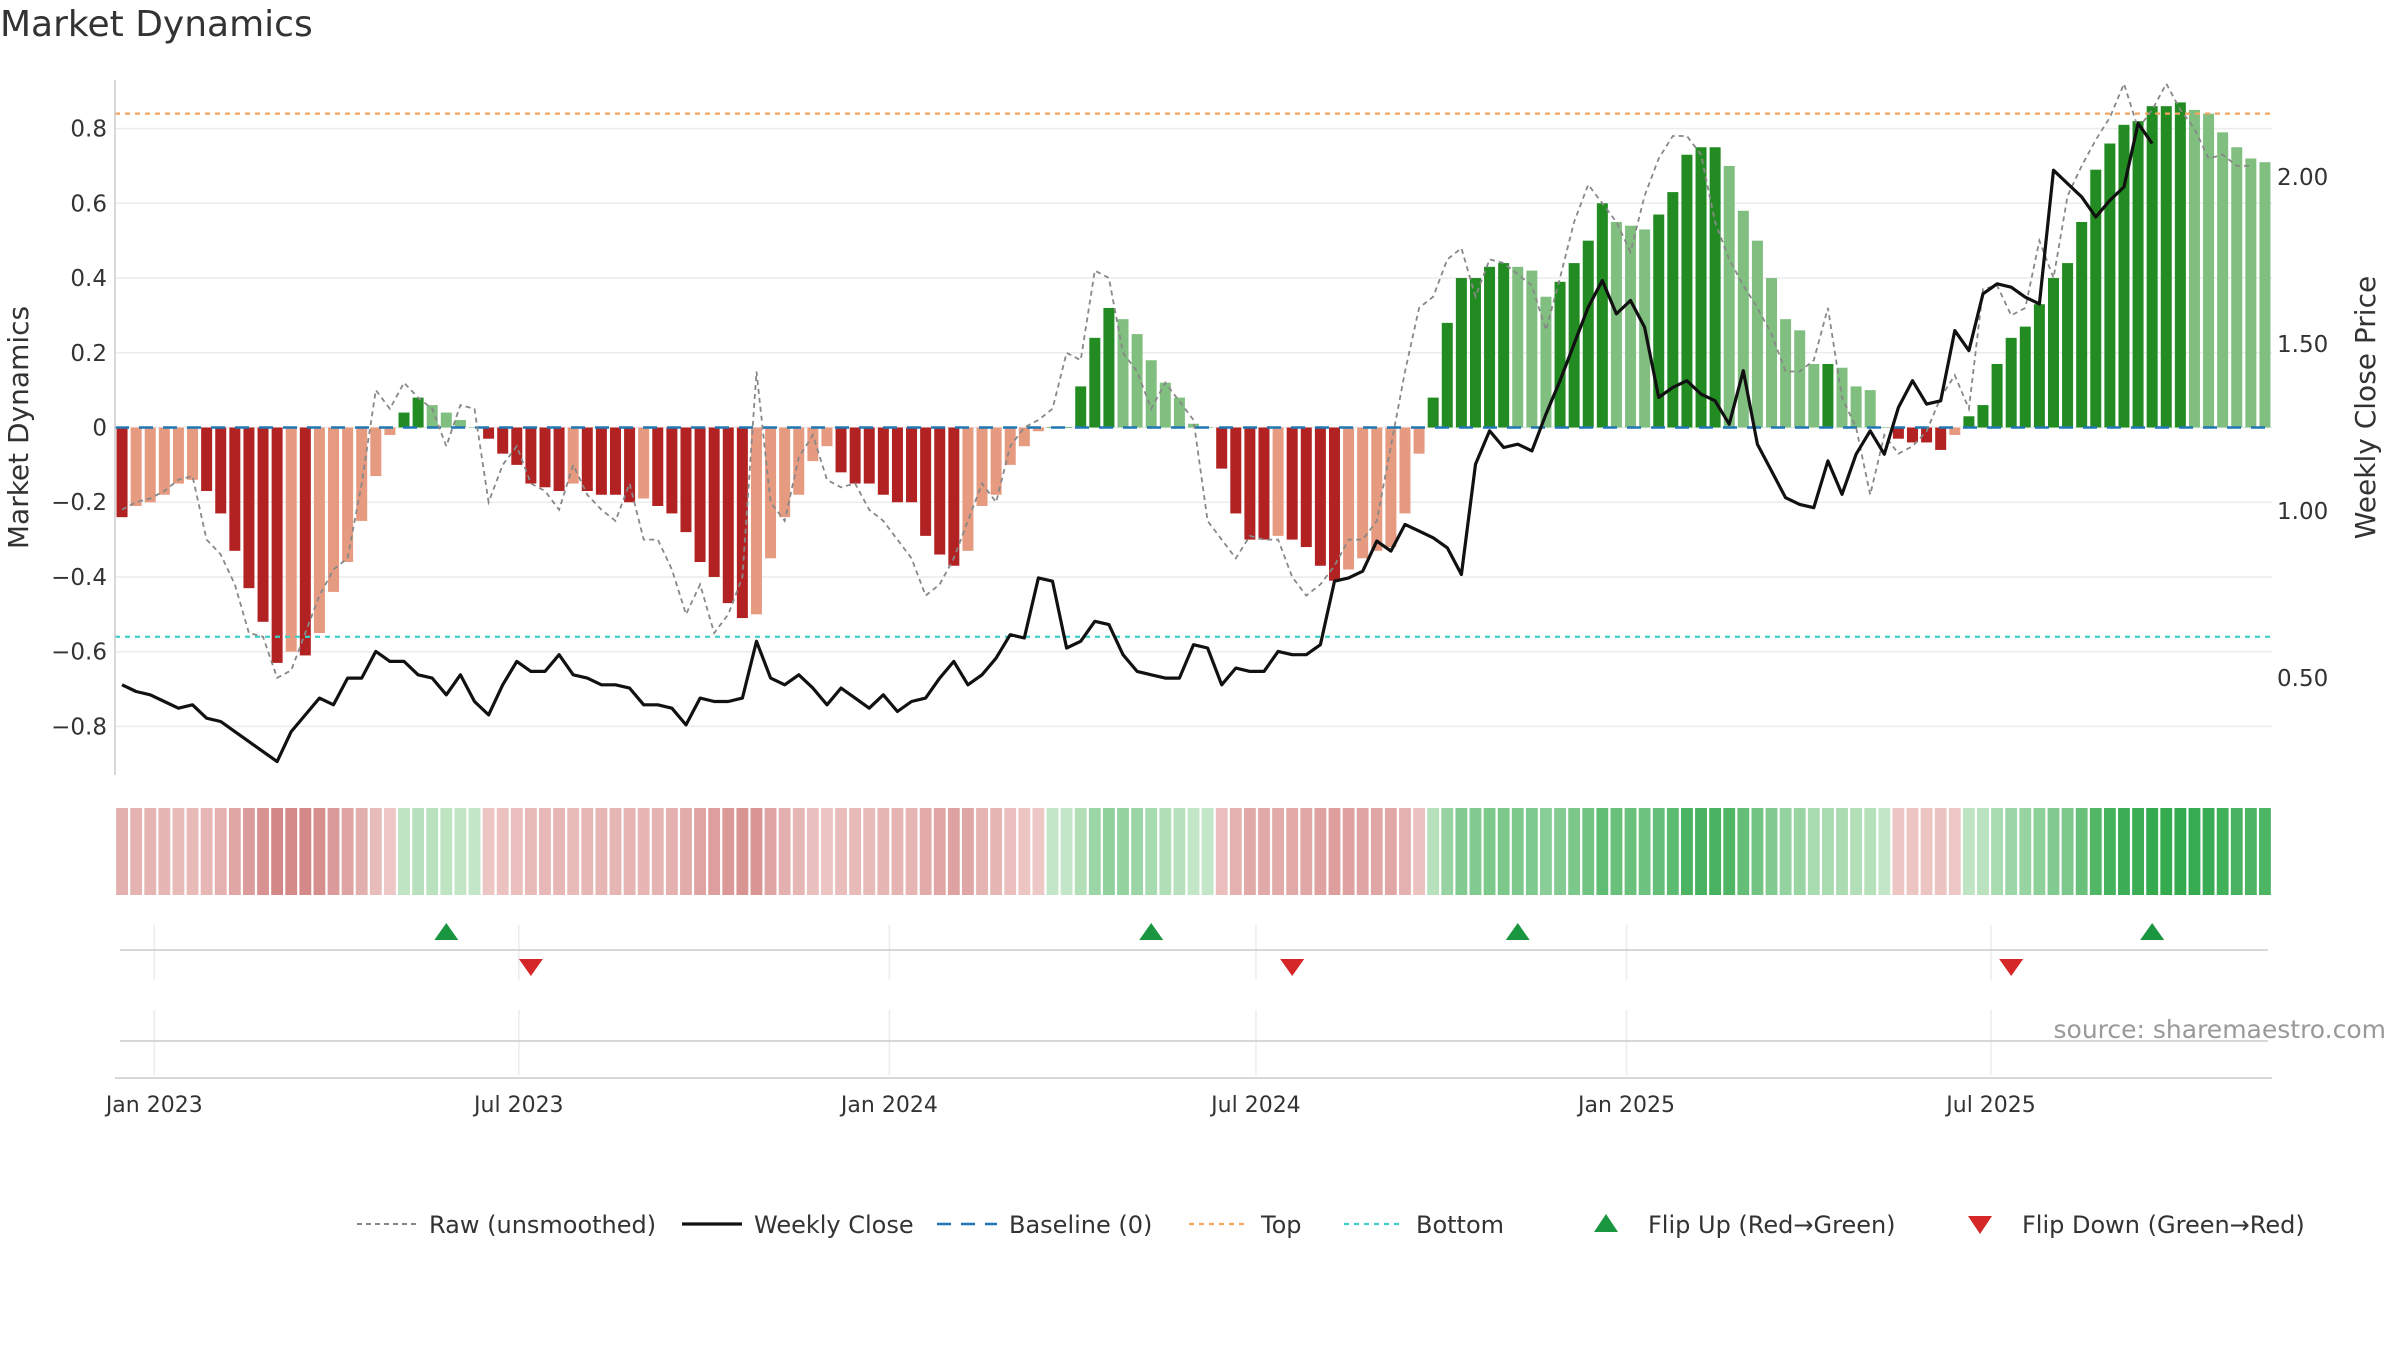 The width and height of the screenshot is (2400, 1350). What do you see at coordinates (79, 727) in the screenshot?
I see `y-tick-label: −0.8` at bounding box center [79, 727].